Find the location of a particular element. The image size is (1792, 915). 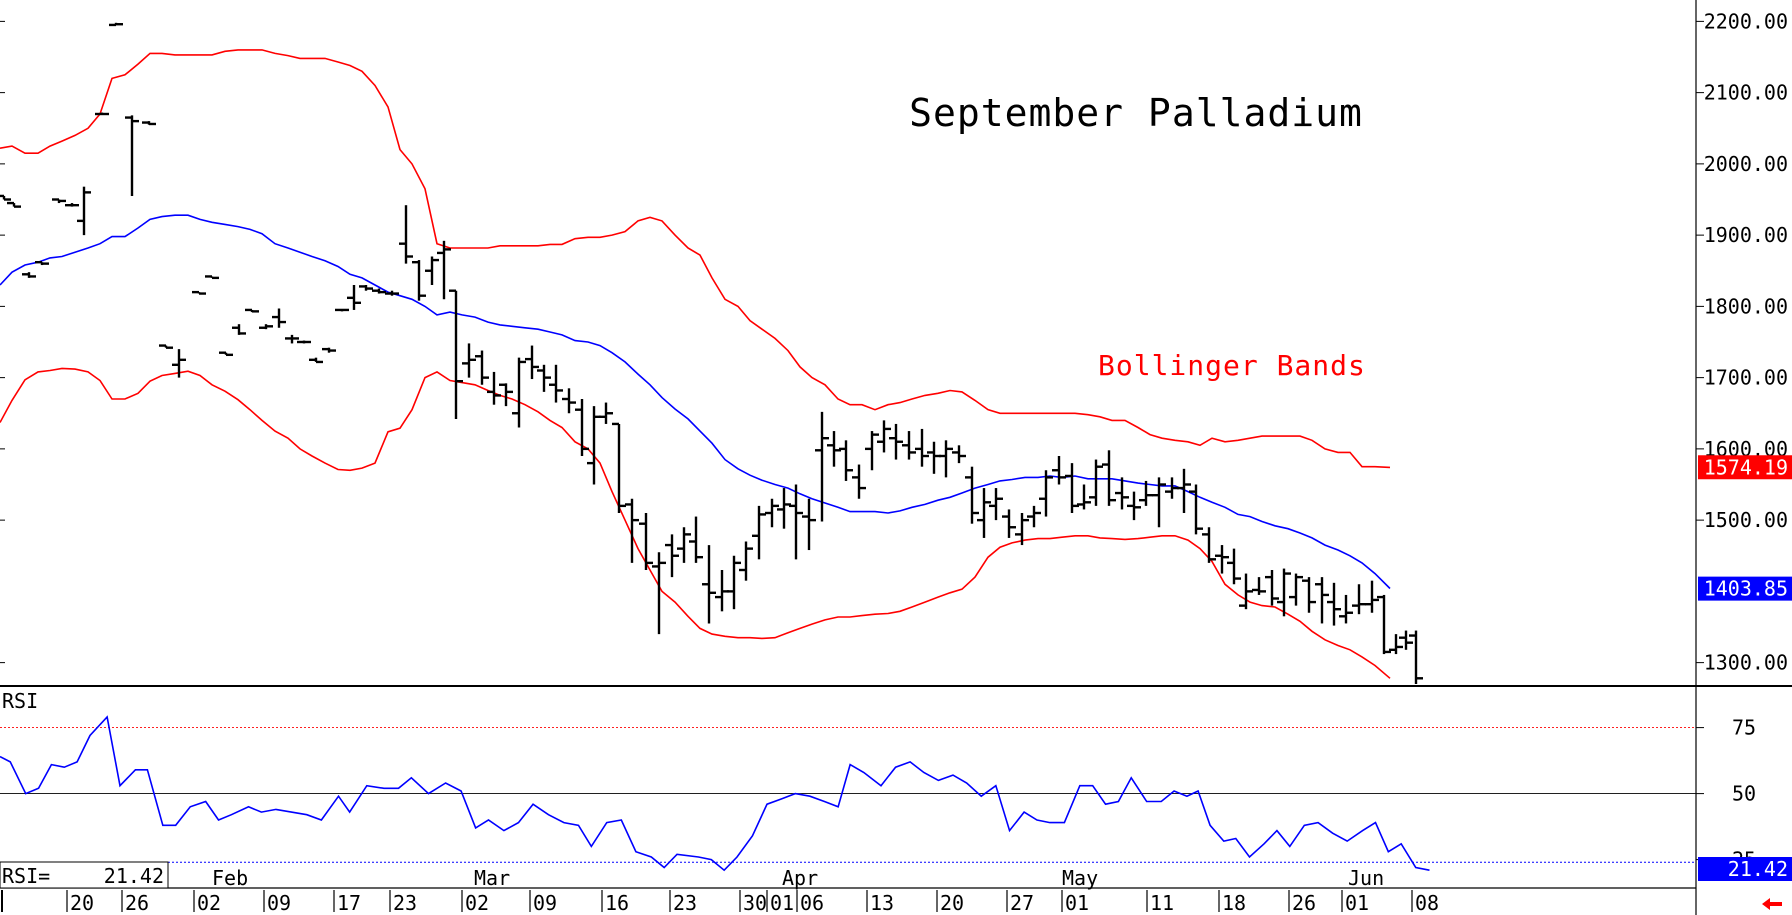

upper-band-last-tag is located at coordinates (1745, 467).